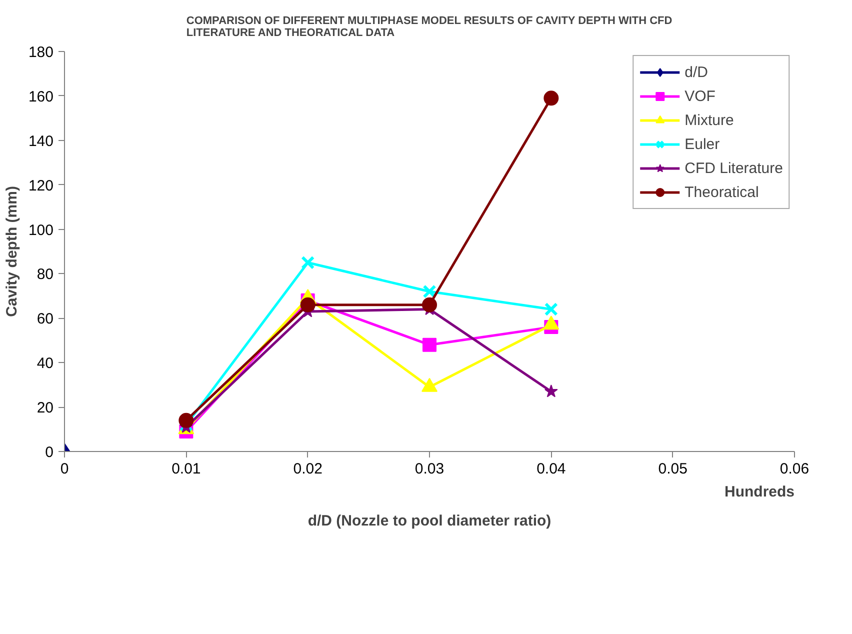 The height and width of the screenshot is (634, 852). I want to click on y-tick-label: 60, so click(45, 319).